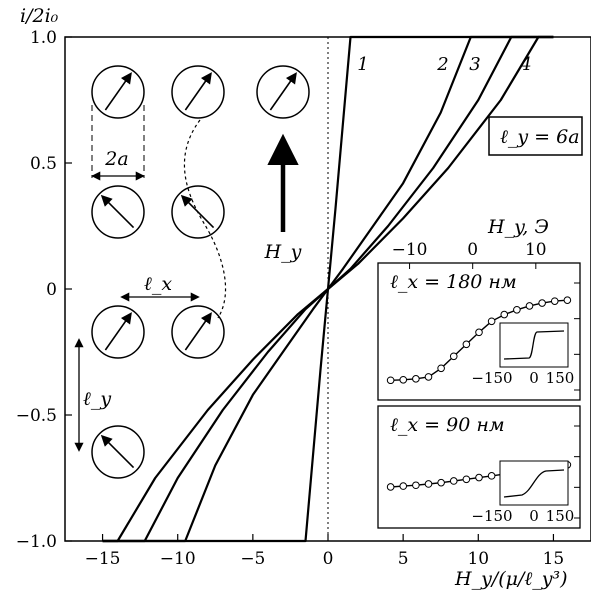 The height and width of the screenshot is (599, 591). I want to click on curve-label-3: 3, so click(474, 64).